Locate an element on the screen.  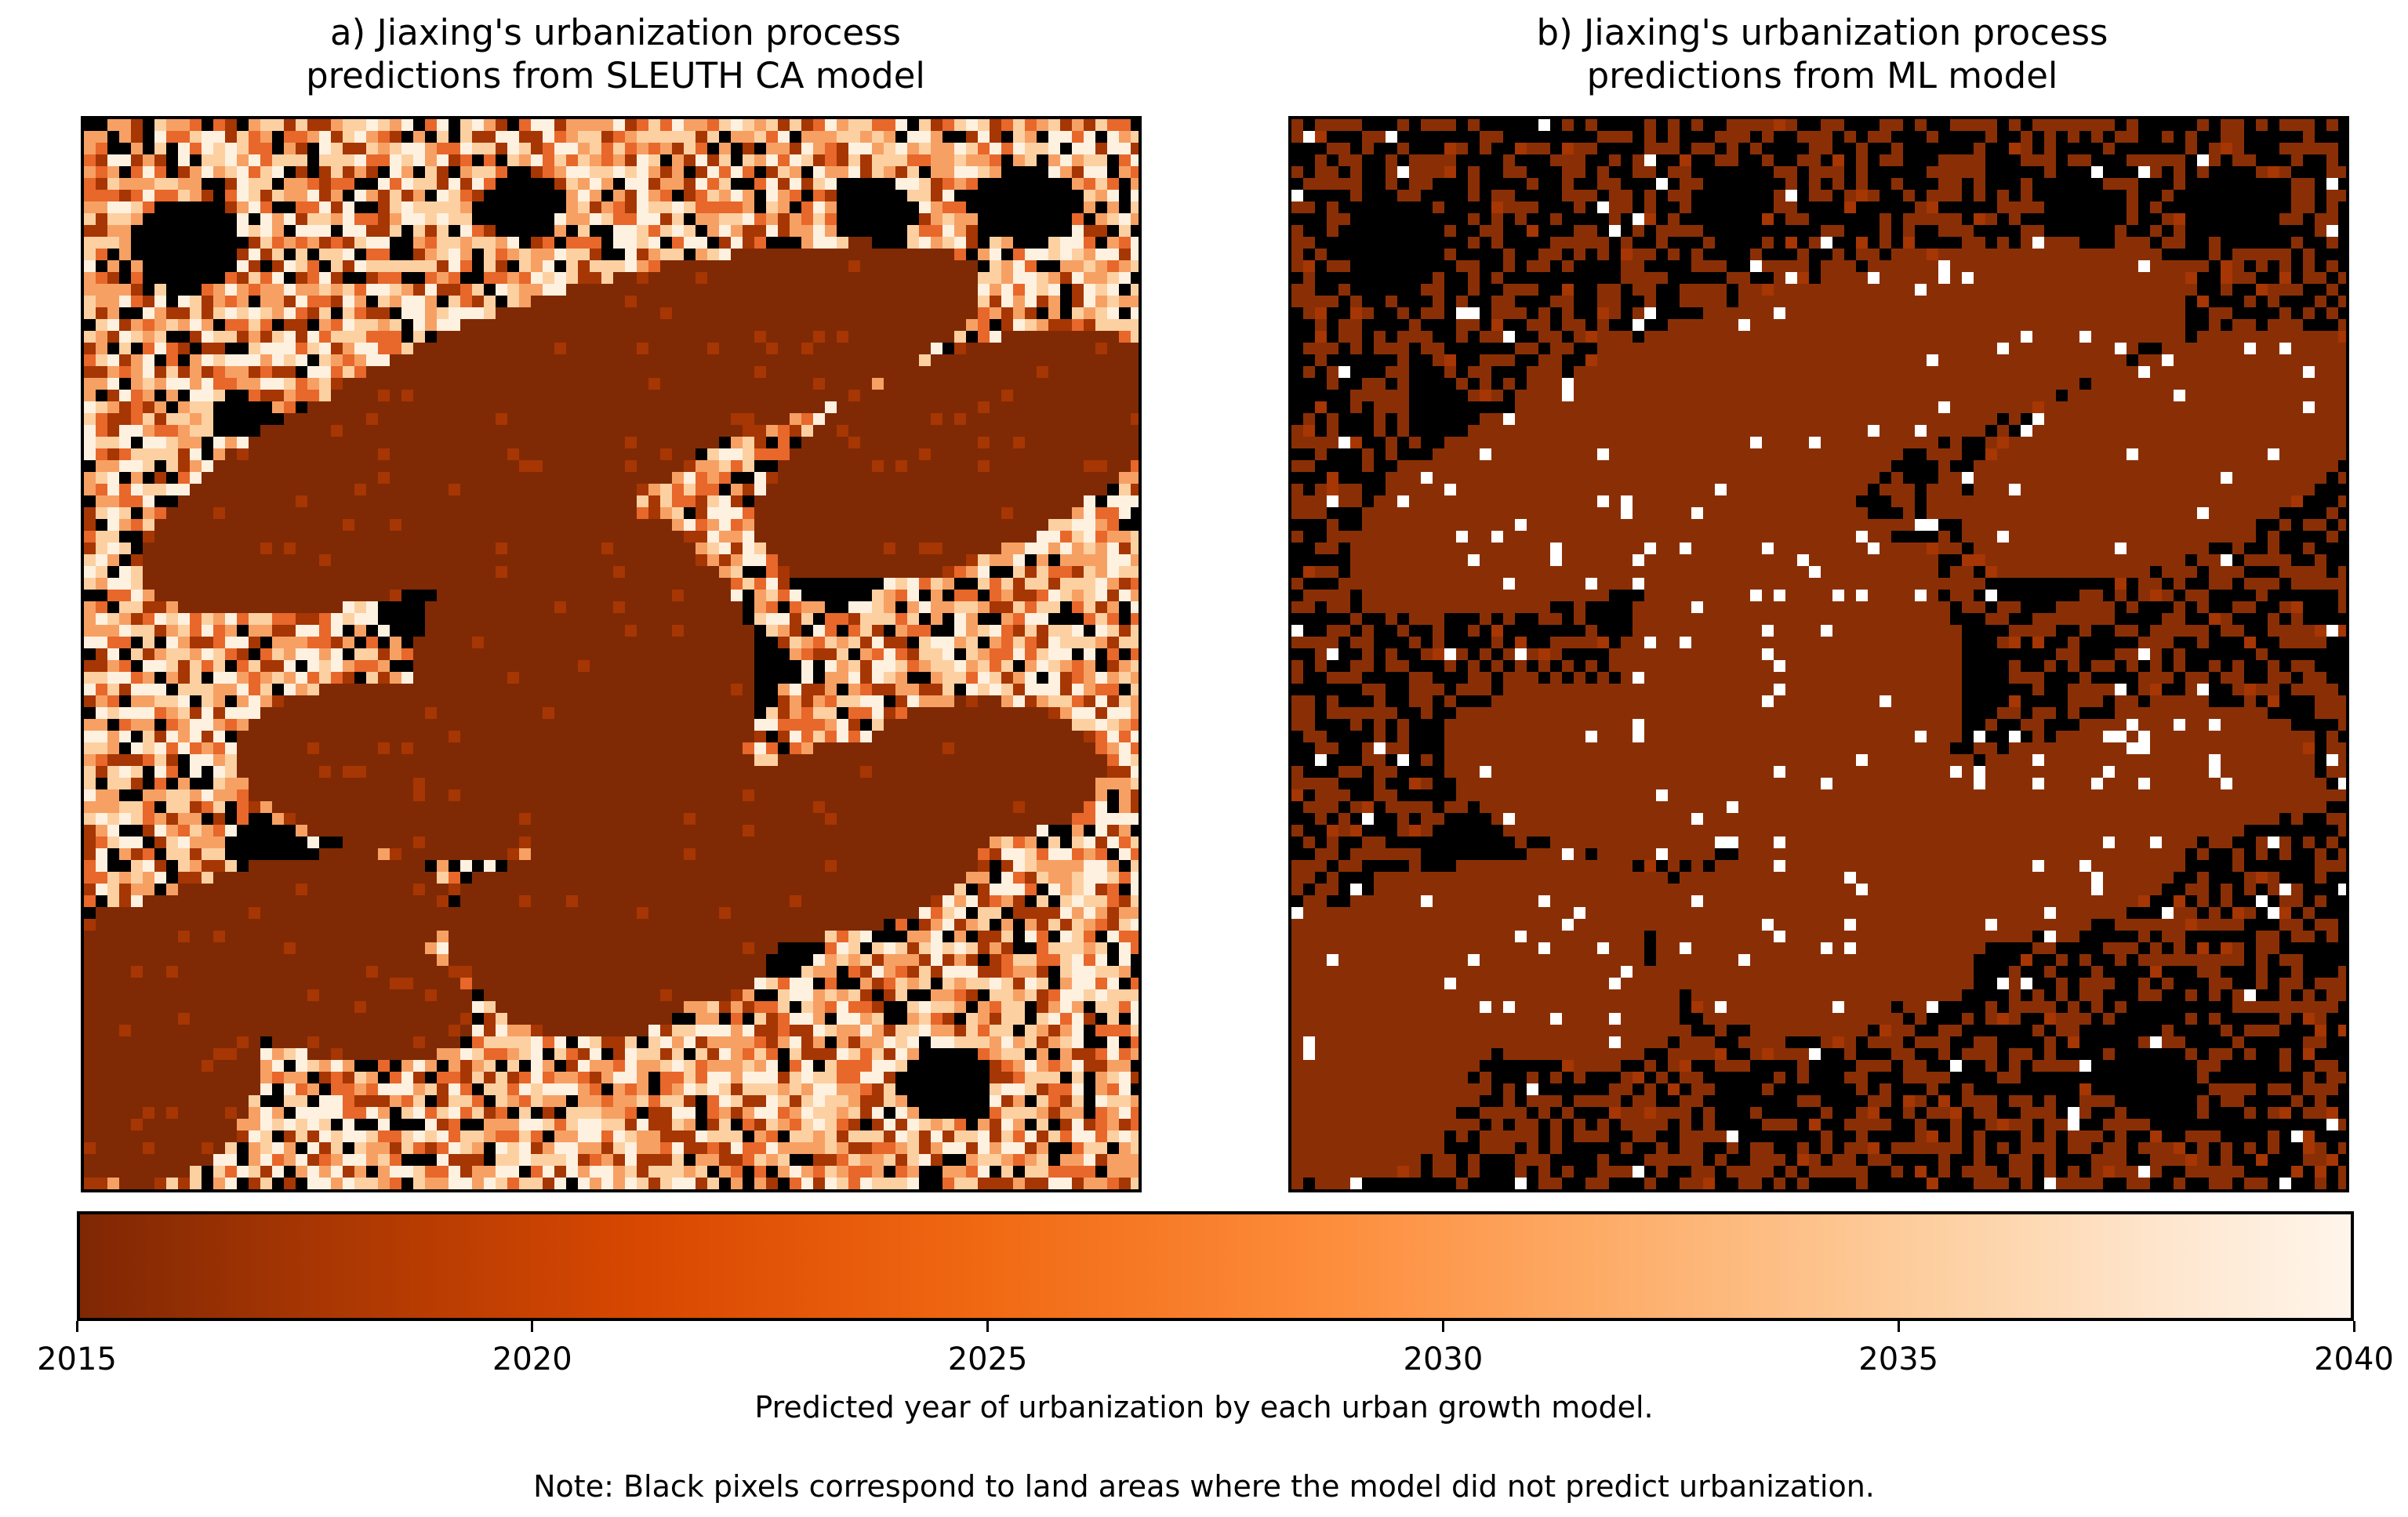
colorbar-tick-label: 2040 is located at coordinates (2354, 1359).